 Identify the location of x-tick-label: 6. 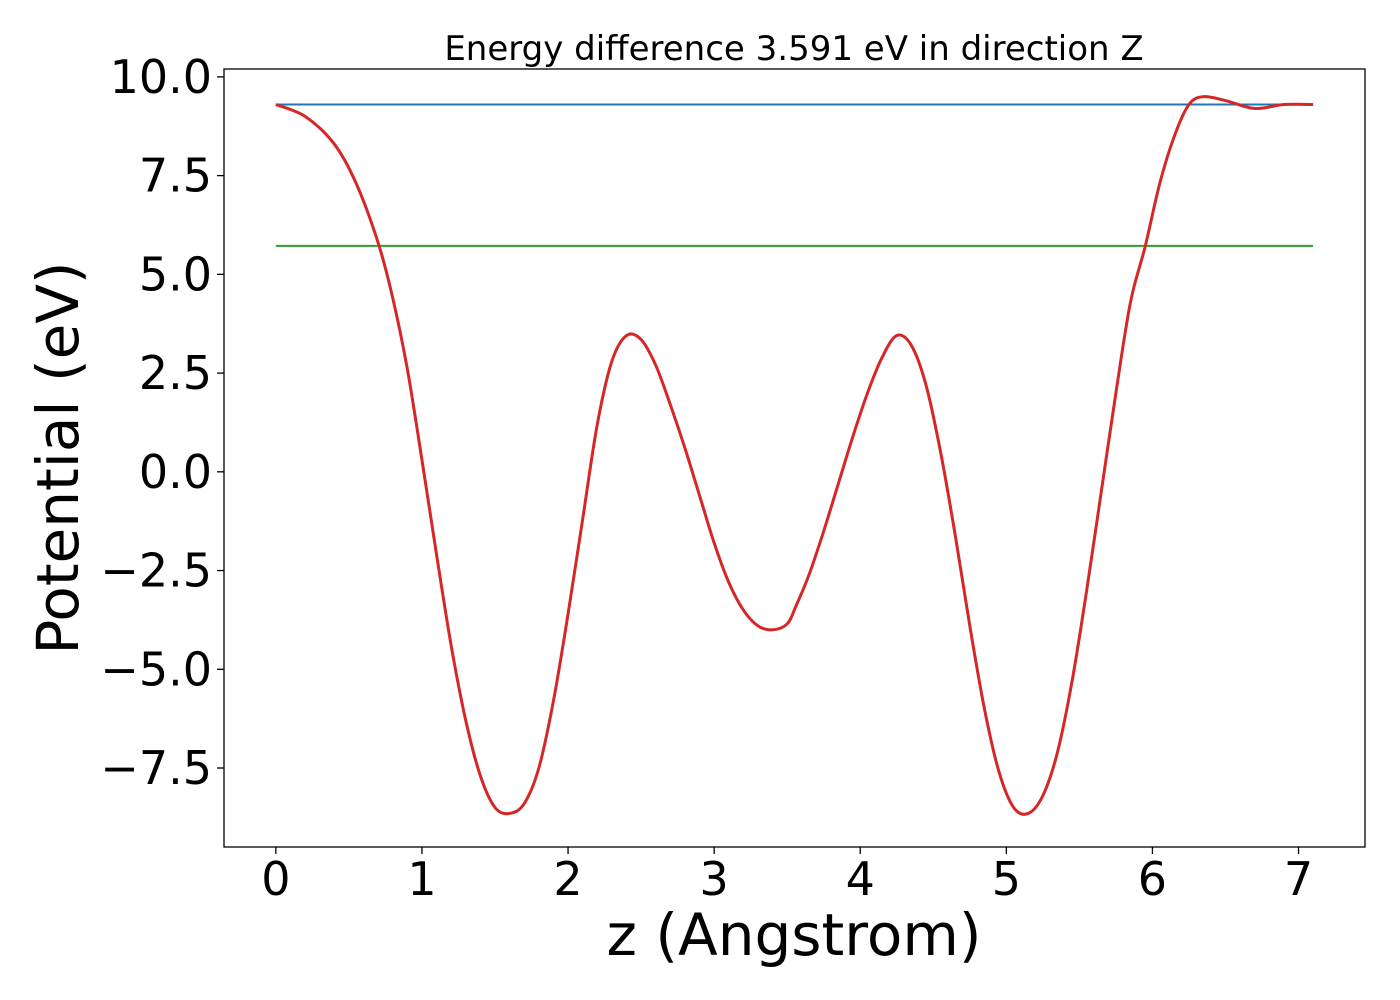
(1152, 879).